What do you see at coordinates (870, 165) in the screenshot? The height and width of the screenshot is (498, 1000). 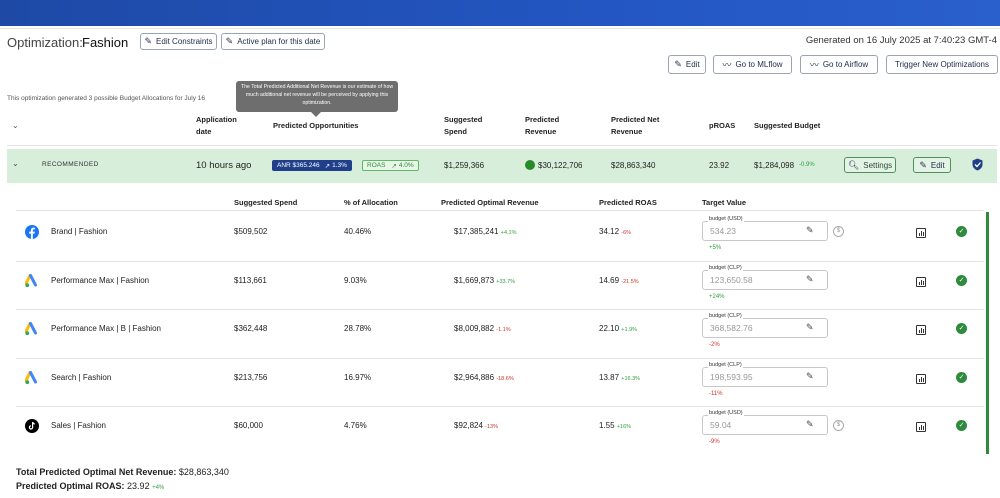 I see `settings-button: 🔍︎ Settings` at bounding box center [870, 165].